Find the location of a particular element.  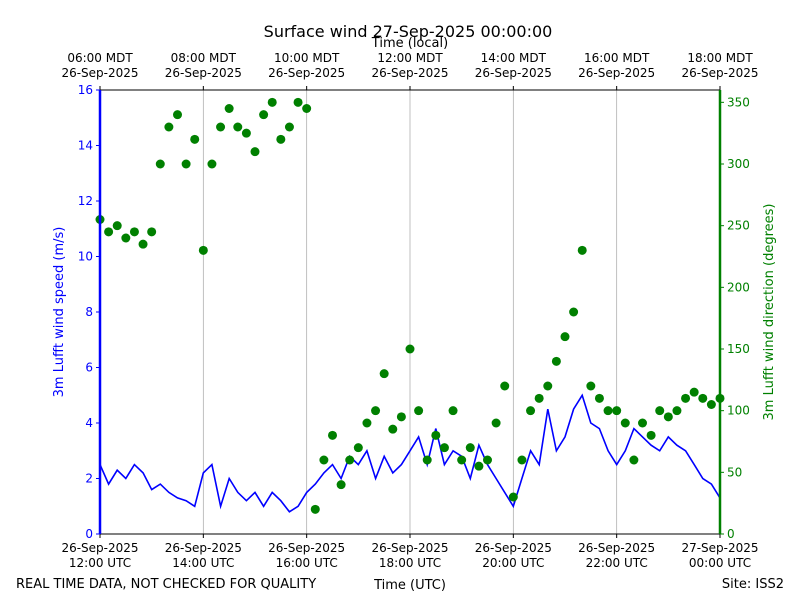

y2-tick-label: 0 is located at coordinates (731, 534).